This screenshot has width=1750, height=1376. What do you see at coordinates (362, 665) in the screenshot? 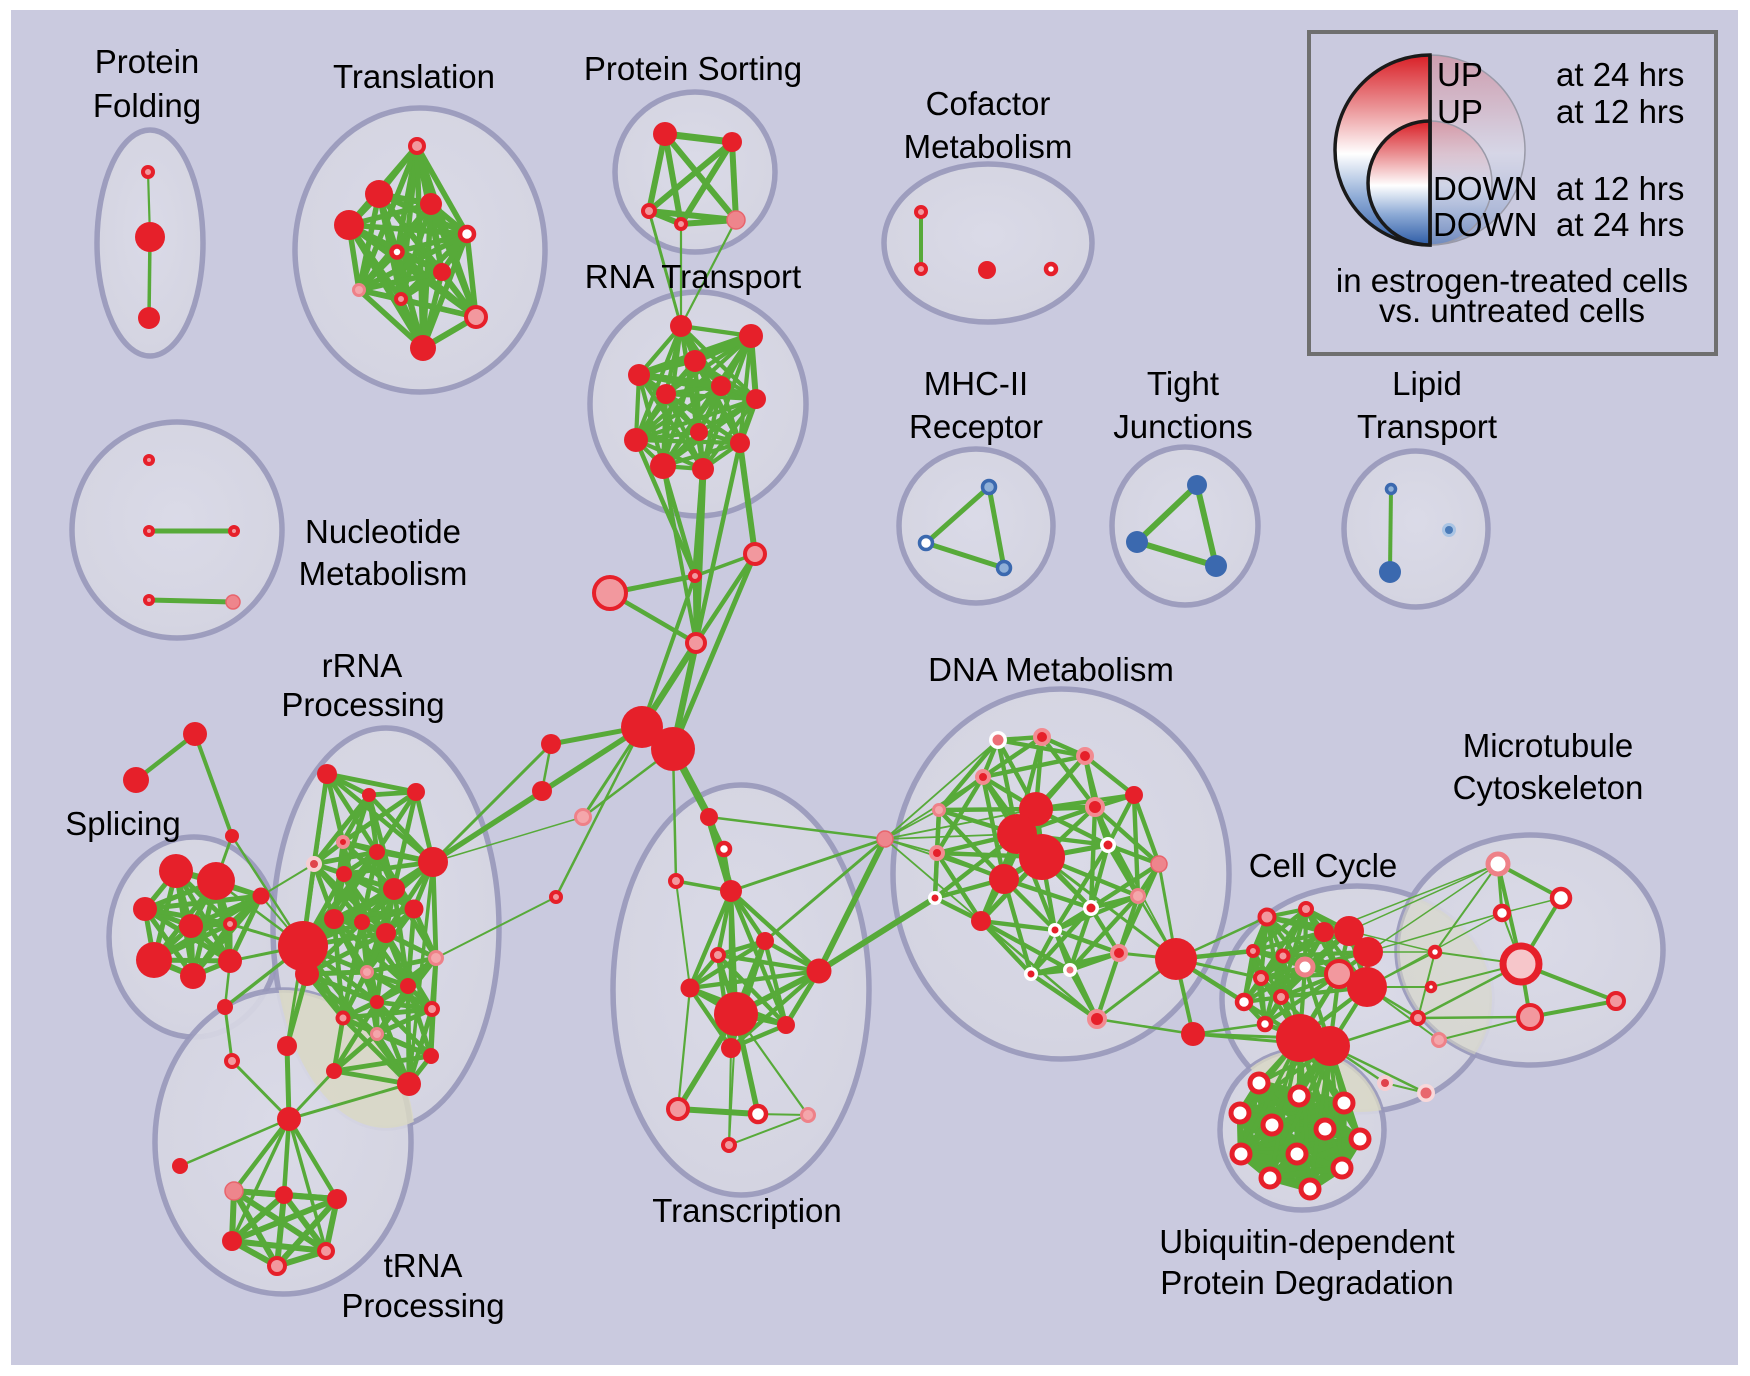
I see `svg-text: rRNA` at bounding box center [362, 665].